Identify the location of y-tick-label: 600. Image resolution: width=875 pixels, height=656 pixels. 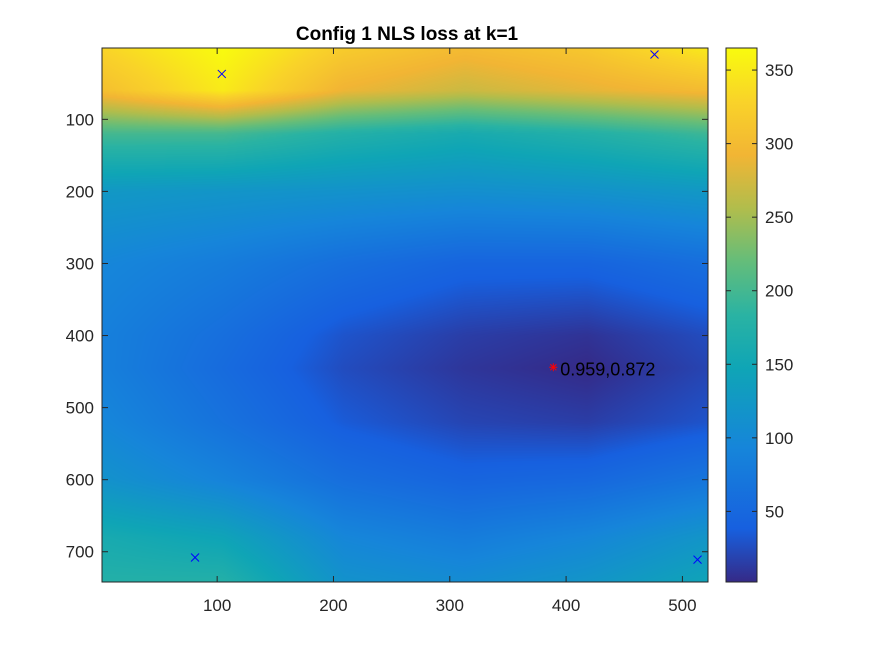
(80, 480).